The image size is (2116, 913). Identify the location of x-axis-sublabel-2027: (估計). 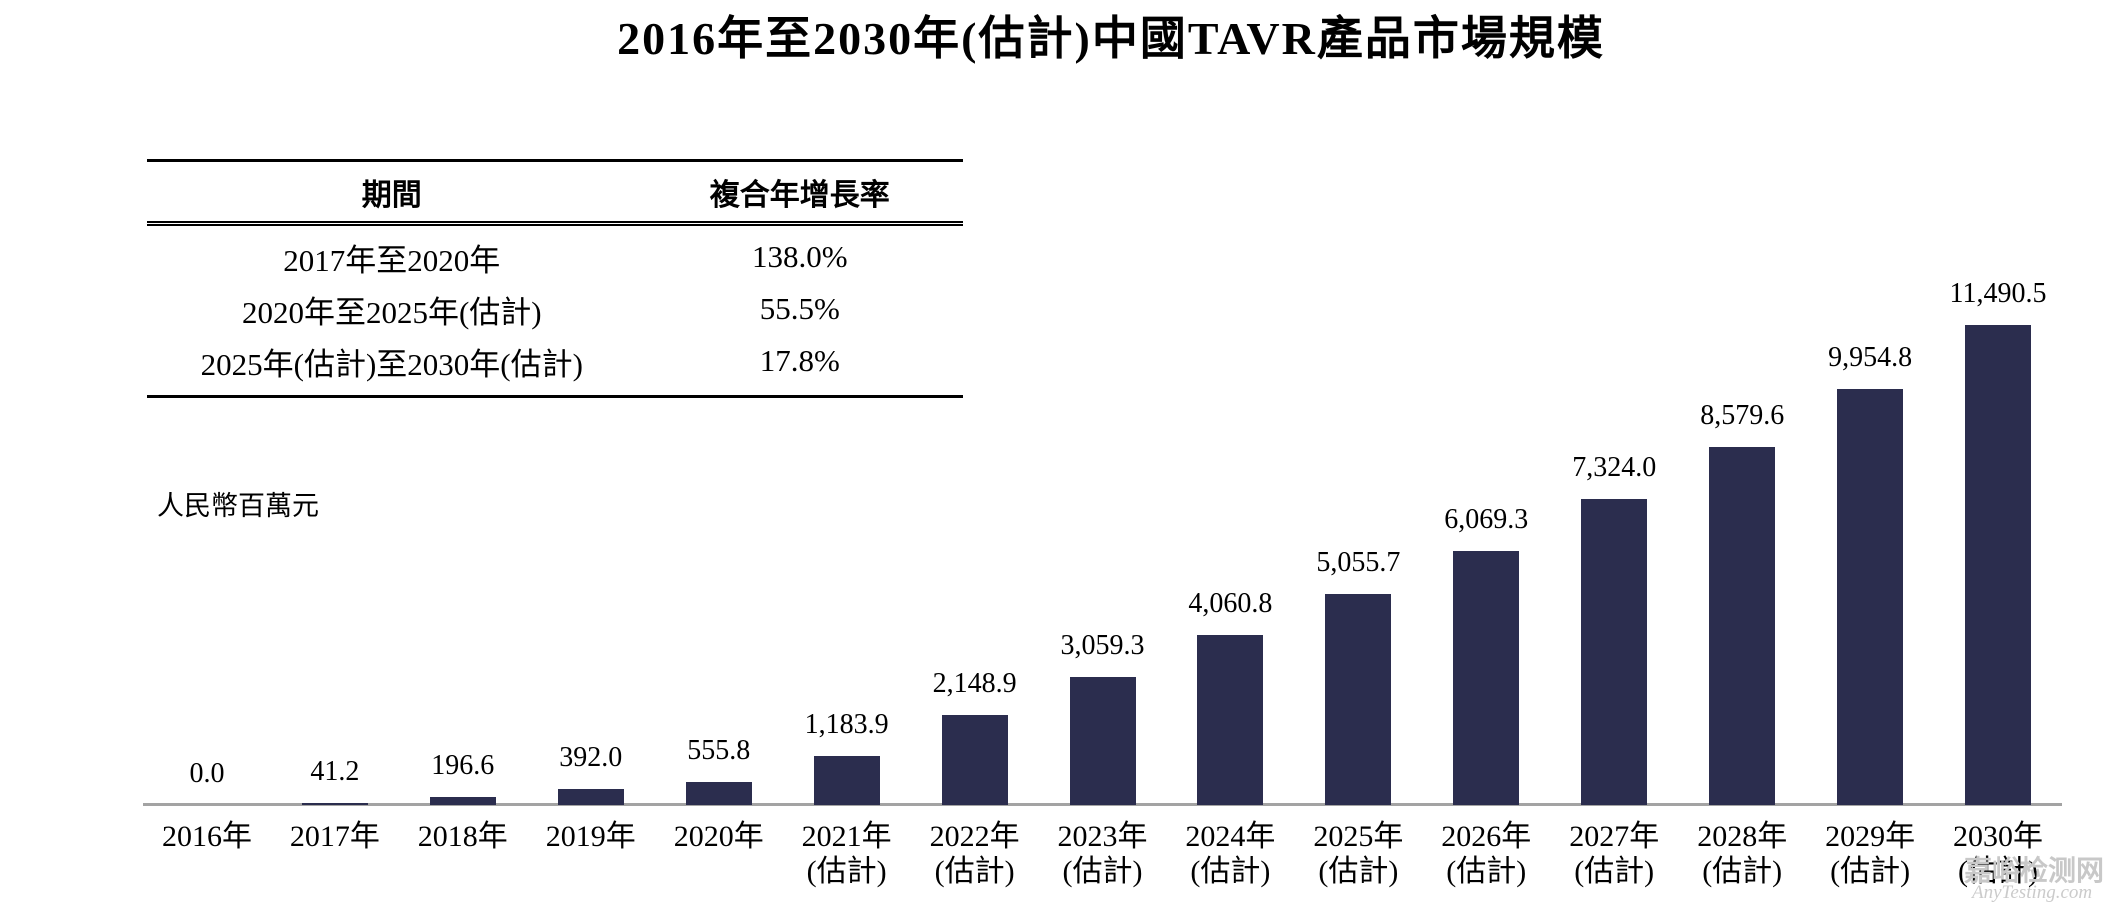
(1614, 871).